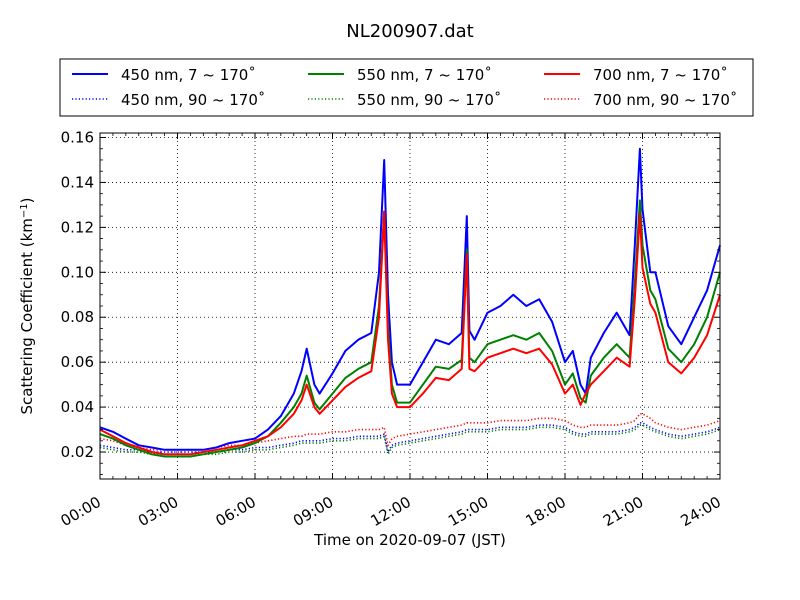 Image resolution: width=800 pixels, height=600 pixels. What do you see at coordinates (27, 200) in the screenshot?
I see `y-axis-label-close: )` at bounding box center [27, 200].